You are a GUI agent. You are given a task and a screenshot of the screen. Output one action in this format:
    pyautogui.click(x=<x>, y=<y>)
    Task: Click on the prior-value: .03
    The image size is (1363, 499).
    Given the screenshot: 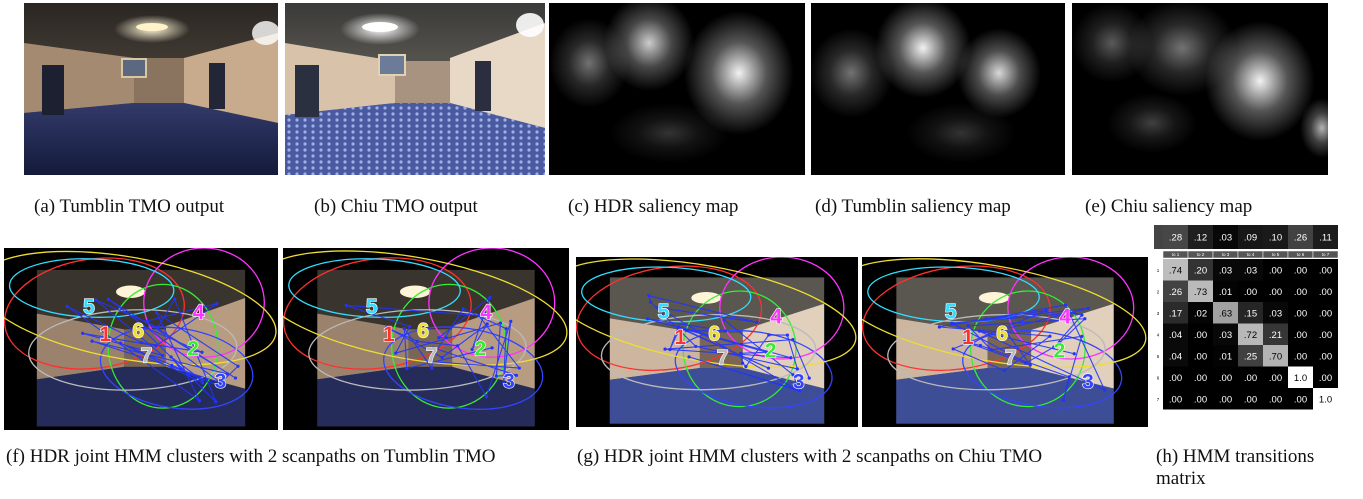 What is the action you would take?
    pyautogui.click(x=1225, y=238)
    